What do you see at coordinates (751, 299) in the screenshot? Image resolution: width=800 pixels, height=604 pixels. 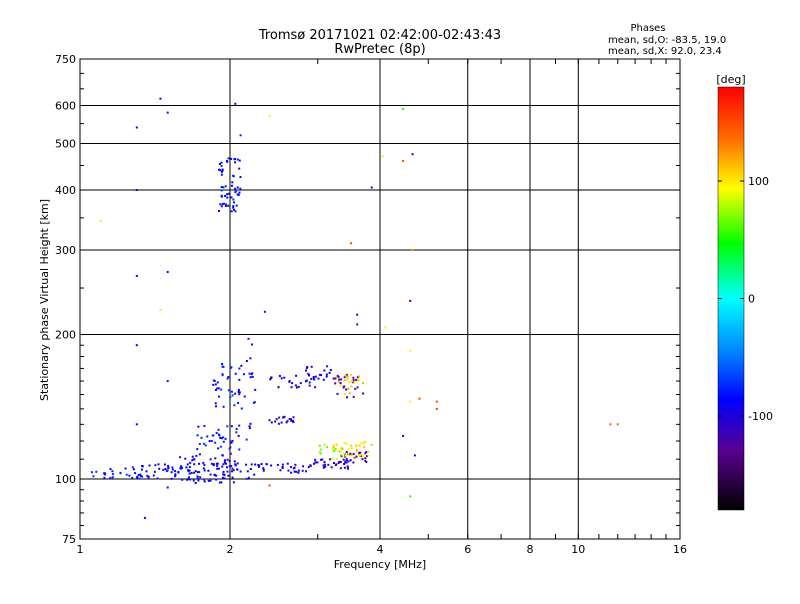 I see `colorbar-tick-label: 0` at bounding box center [751, 299].